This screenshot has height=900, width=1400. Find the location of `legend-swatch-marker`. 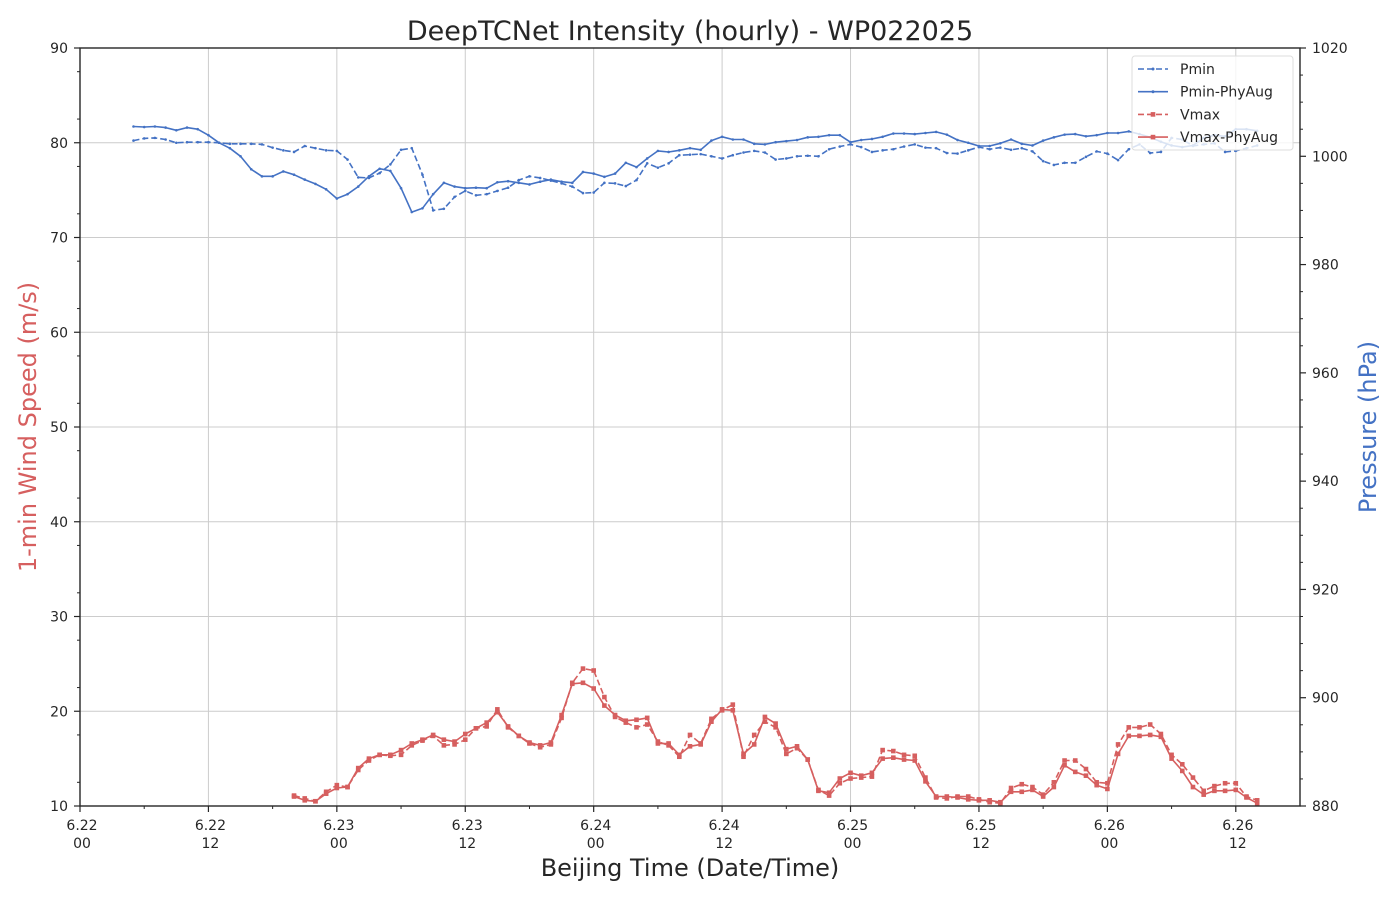

legend-swatch-marker is located at coordinates (1153, 114).